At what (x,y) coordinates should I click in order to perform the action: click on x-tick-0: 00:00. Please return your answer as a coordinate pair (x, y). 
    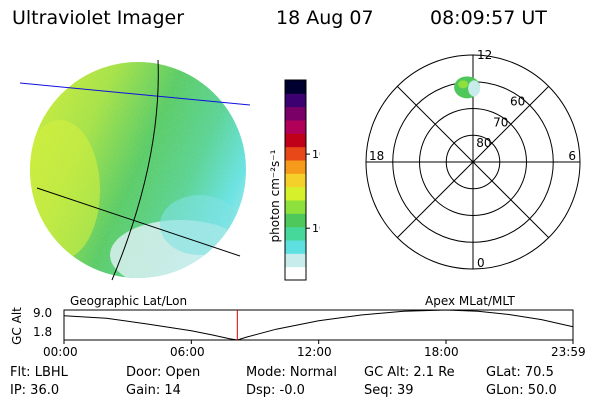
    Looking at the image, I should click on (60, 352).